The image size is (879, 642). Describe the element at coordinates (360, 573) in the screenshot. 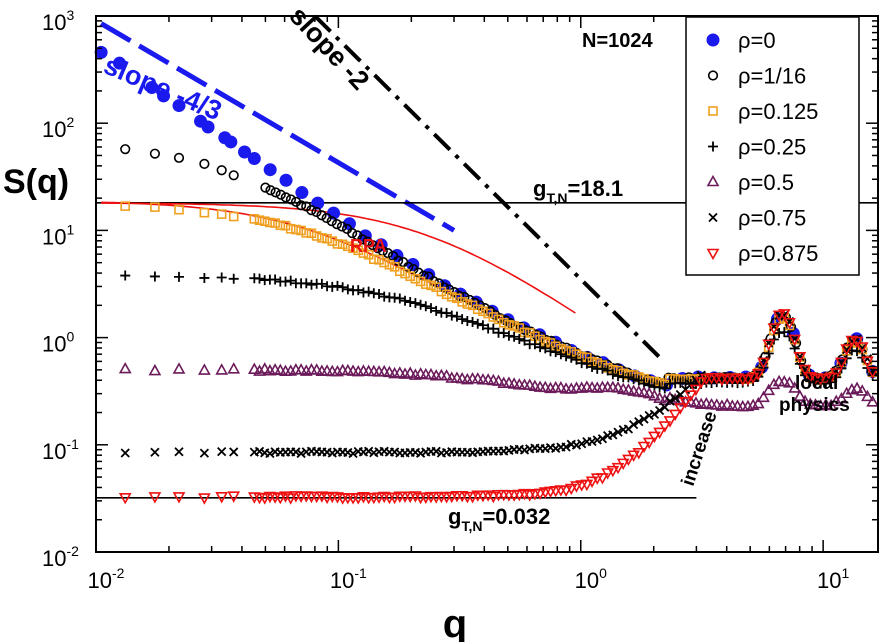

I see `x-tick-label-exp: -1` at that location.